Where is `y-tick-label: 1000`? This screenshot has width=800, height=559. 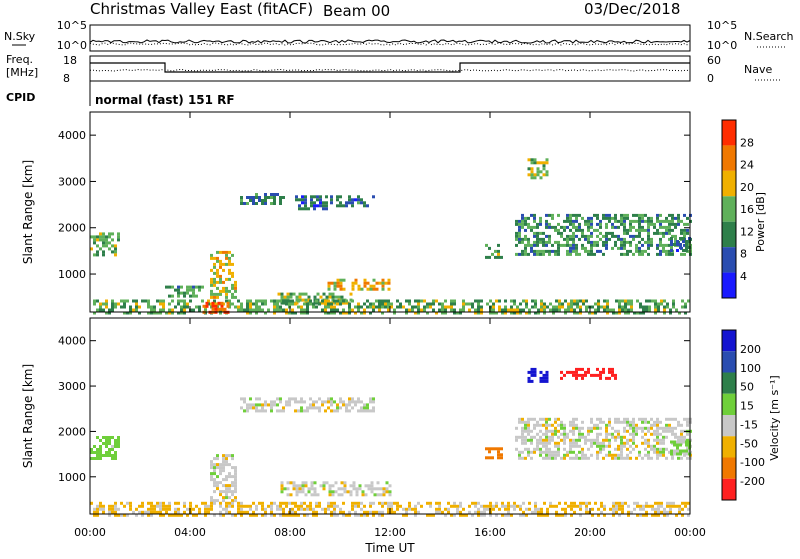
y-tick-label: 1000 is located at coordinates (72, 274).